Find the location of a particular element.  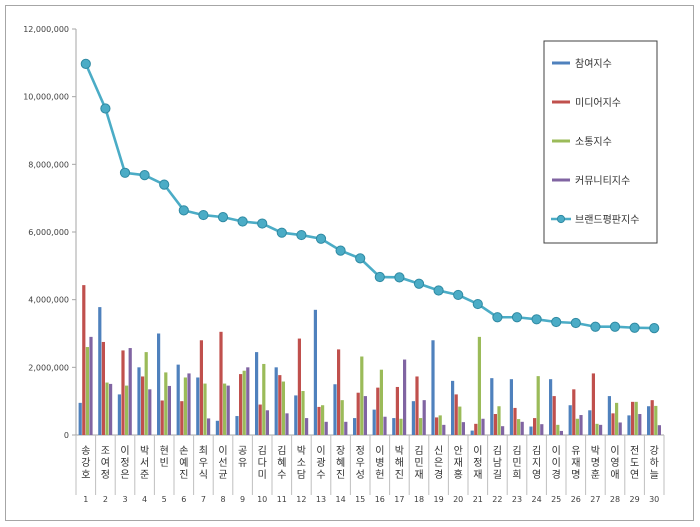

rank-label: 27 is located at coordinates (595, 499).